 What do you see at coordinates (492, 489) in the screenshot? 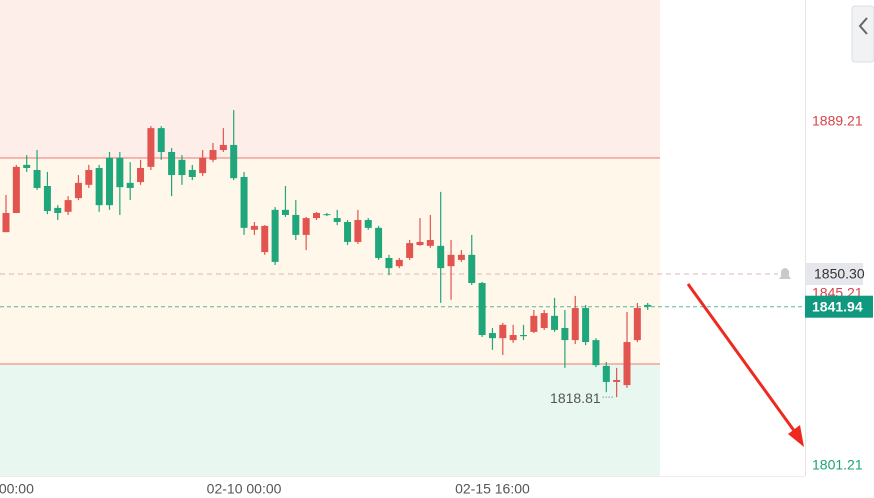
I see `x-tick-label: 02-15 16:00` at bounding box center [492, 489].